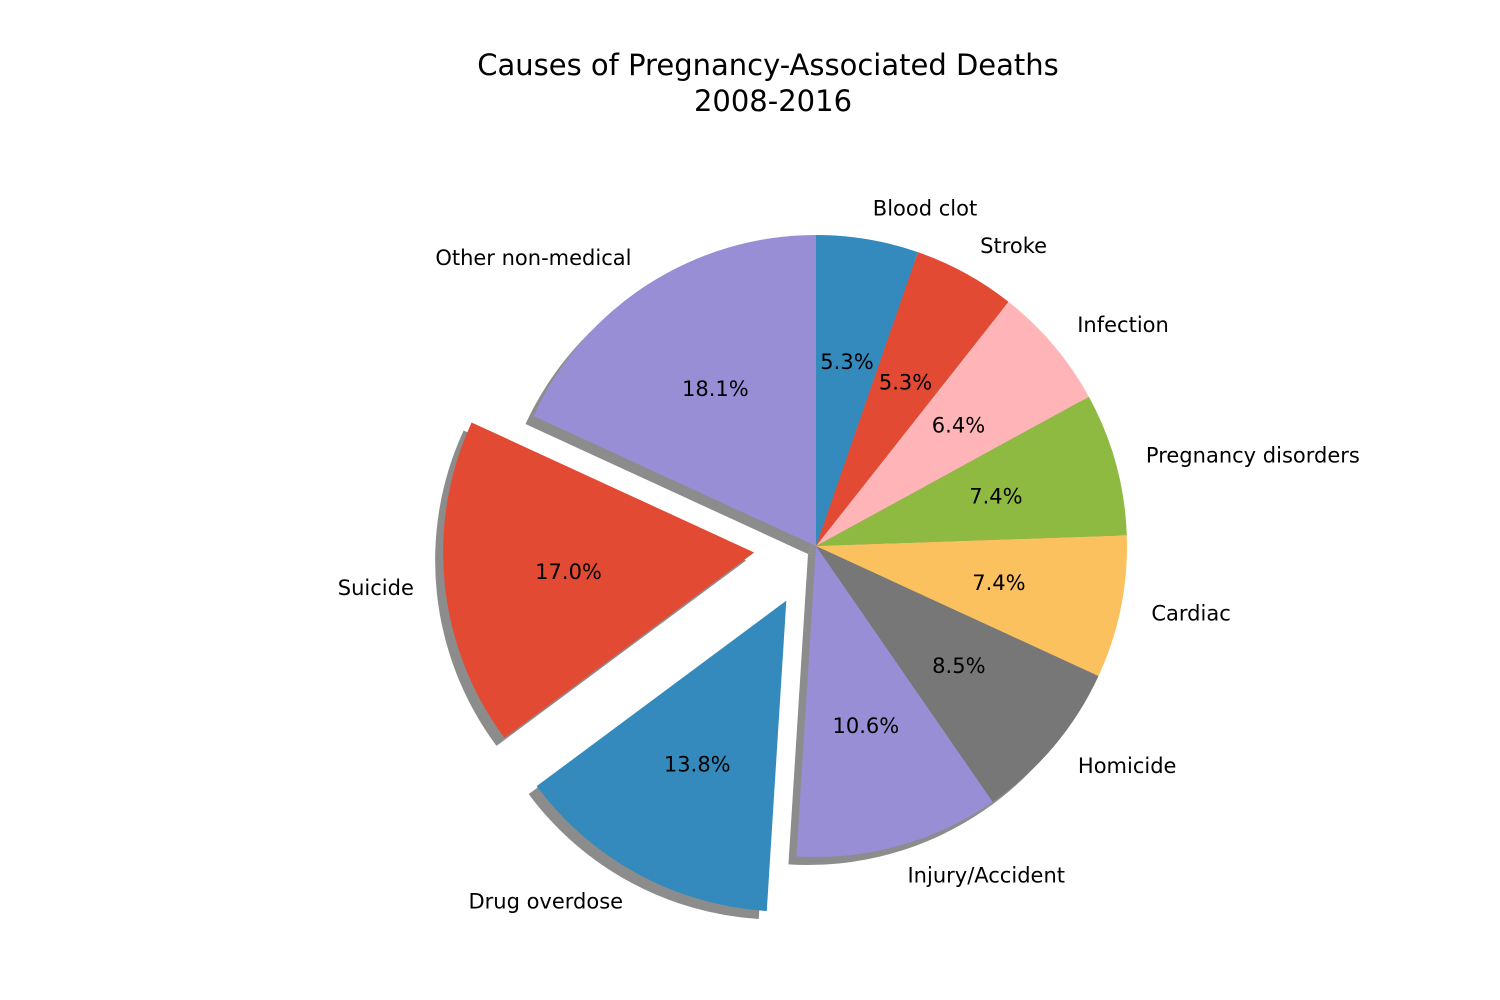  What do you see at coordinates (867, 390) in the screenshot?
I see `slice-blood-clot` at bounding box center [867, 390].